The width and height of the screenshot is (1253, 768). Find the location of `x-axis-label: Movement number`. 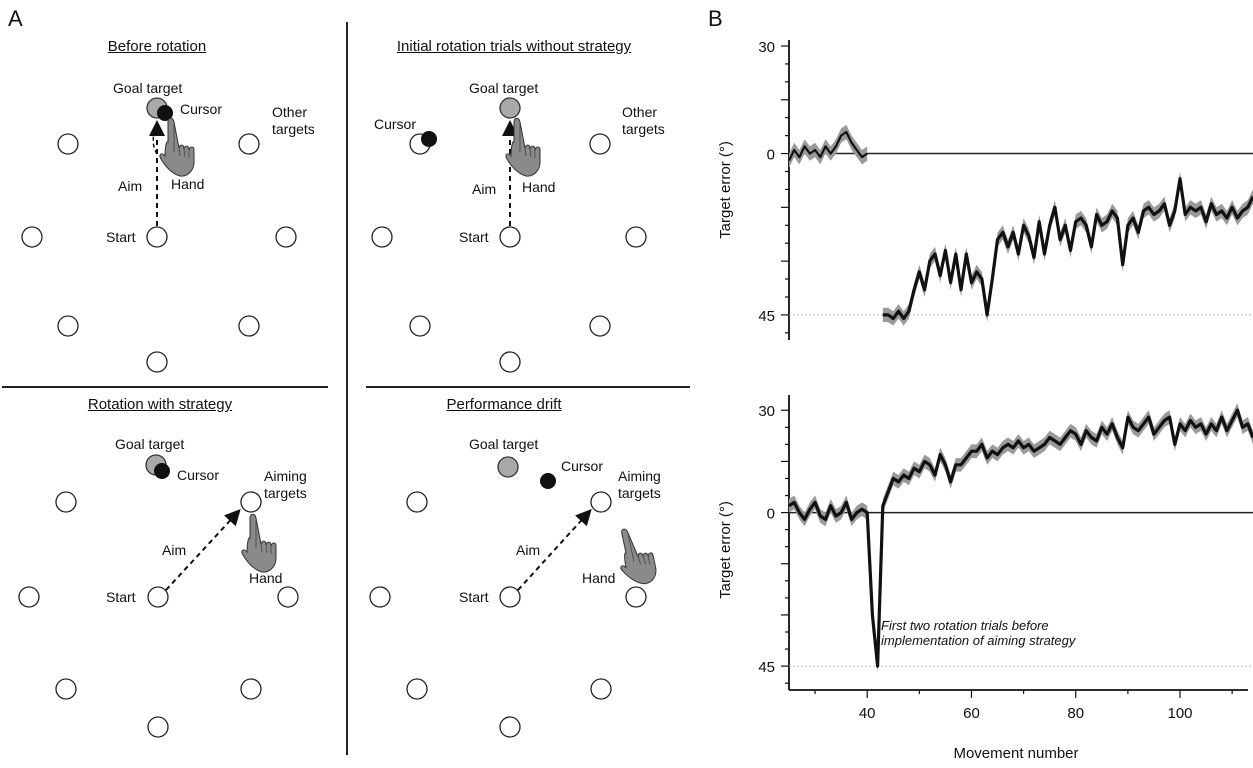

x-axis-label: Movement number is located at coordinates (1015, 753).